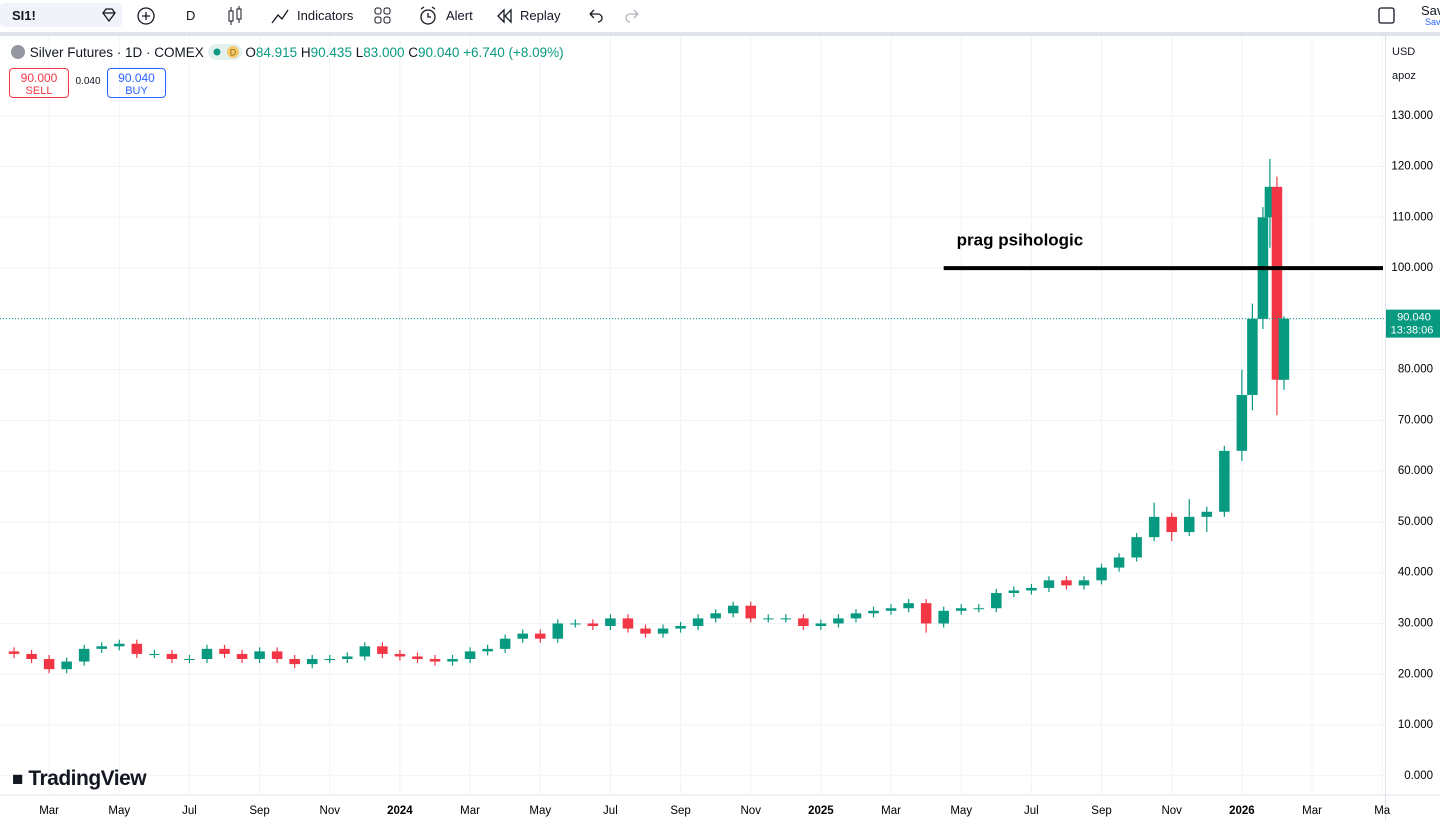 The image size is (1440, 820). Describe the element at coordinates (1432, 22) in the screenshot. I see `save-sub: Sav` at that location.